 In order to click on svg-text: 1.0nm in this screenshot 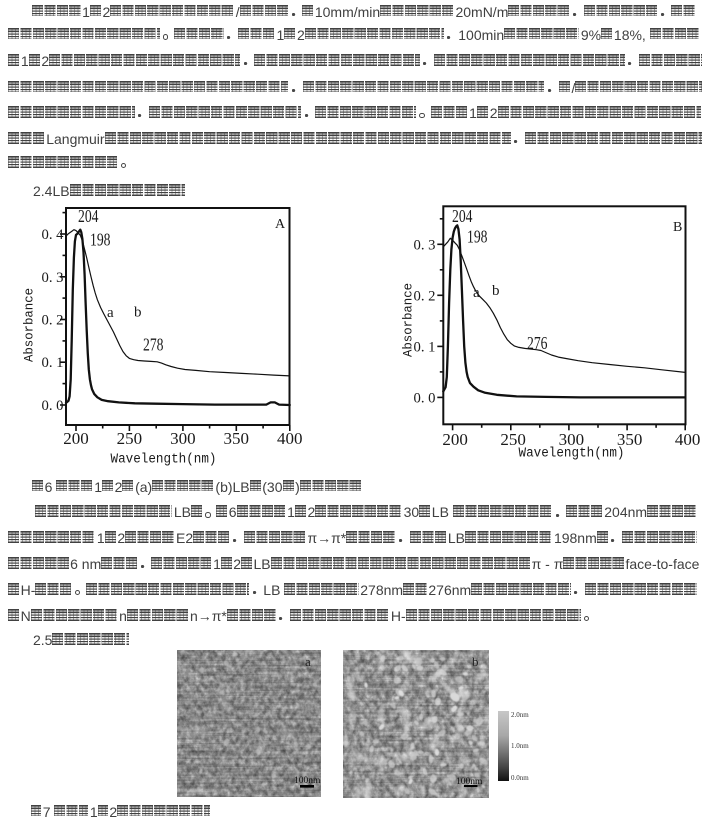, I will do `click(520, 746)`.